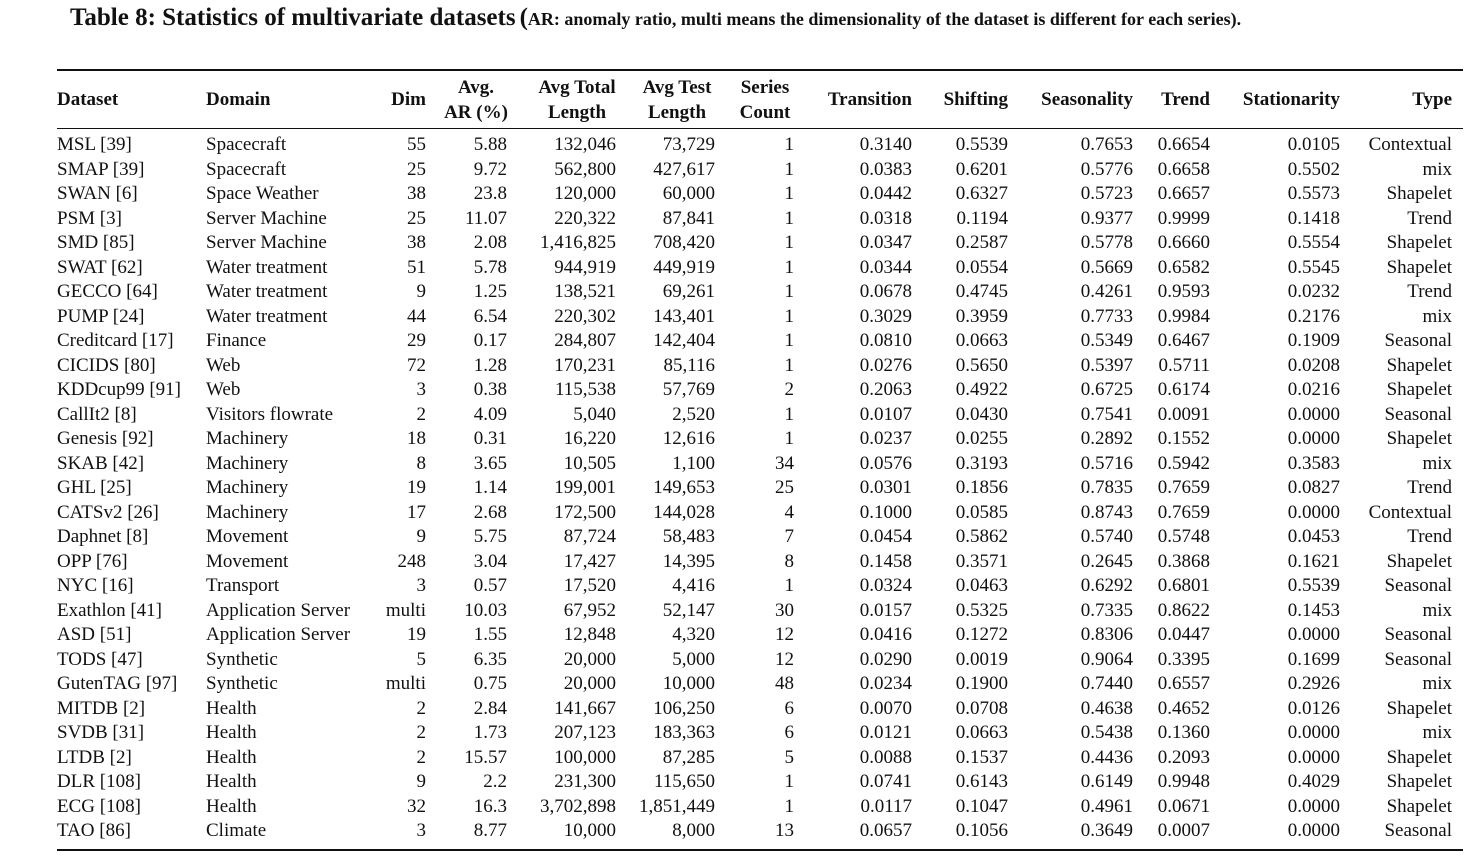  What do you see at coordinates (1106, 659) in the screenshot?
I see `cell-seasonality: 0.9064` at bounding box center [1106, 659].